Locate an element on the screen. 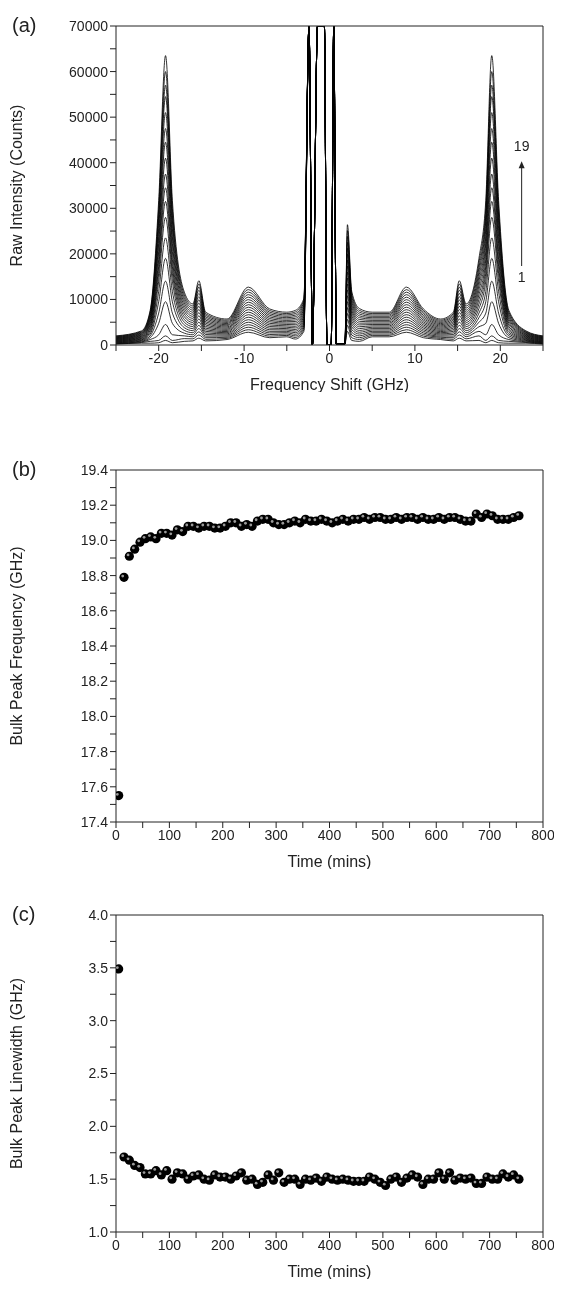 The image size is (562, 1294). x-tick-label: 10 is located at coordinates (415, 357).